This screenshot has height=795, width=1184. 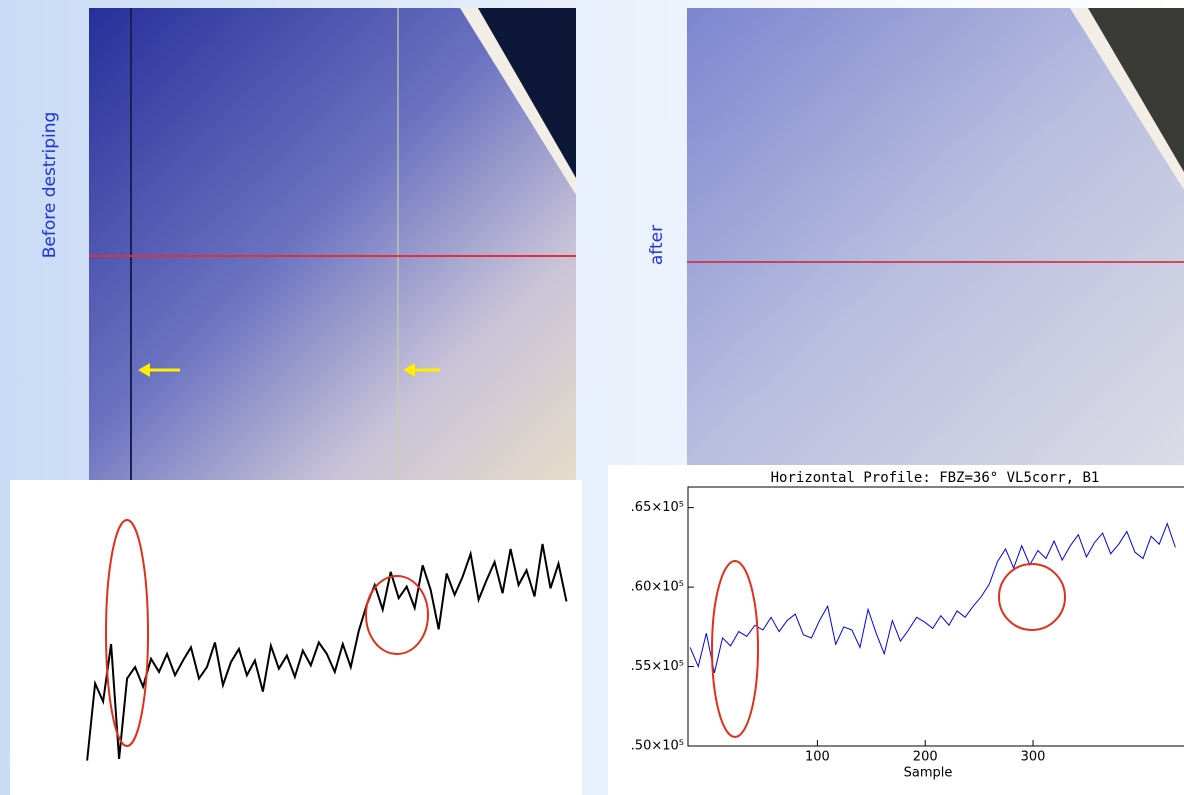 What do you see at coordinates (50, 185) in the screenshot?
I see `before-label: Before destriping` at bounding box center [50, 185].